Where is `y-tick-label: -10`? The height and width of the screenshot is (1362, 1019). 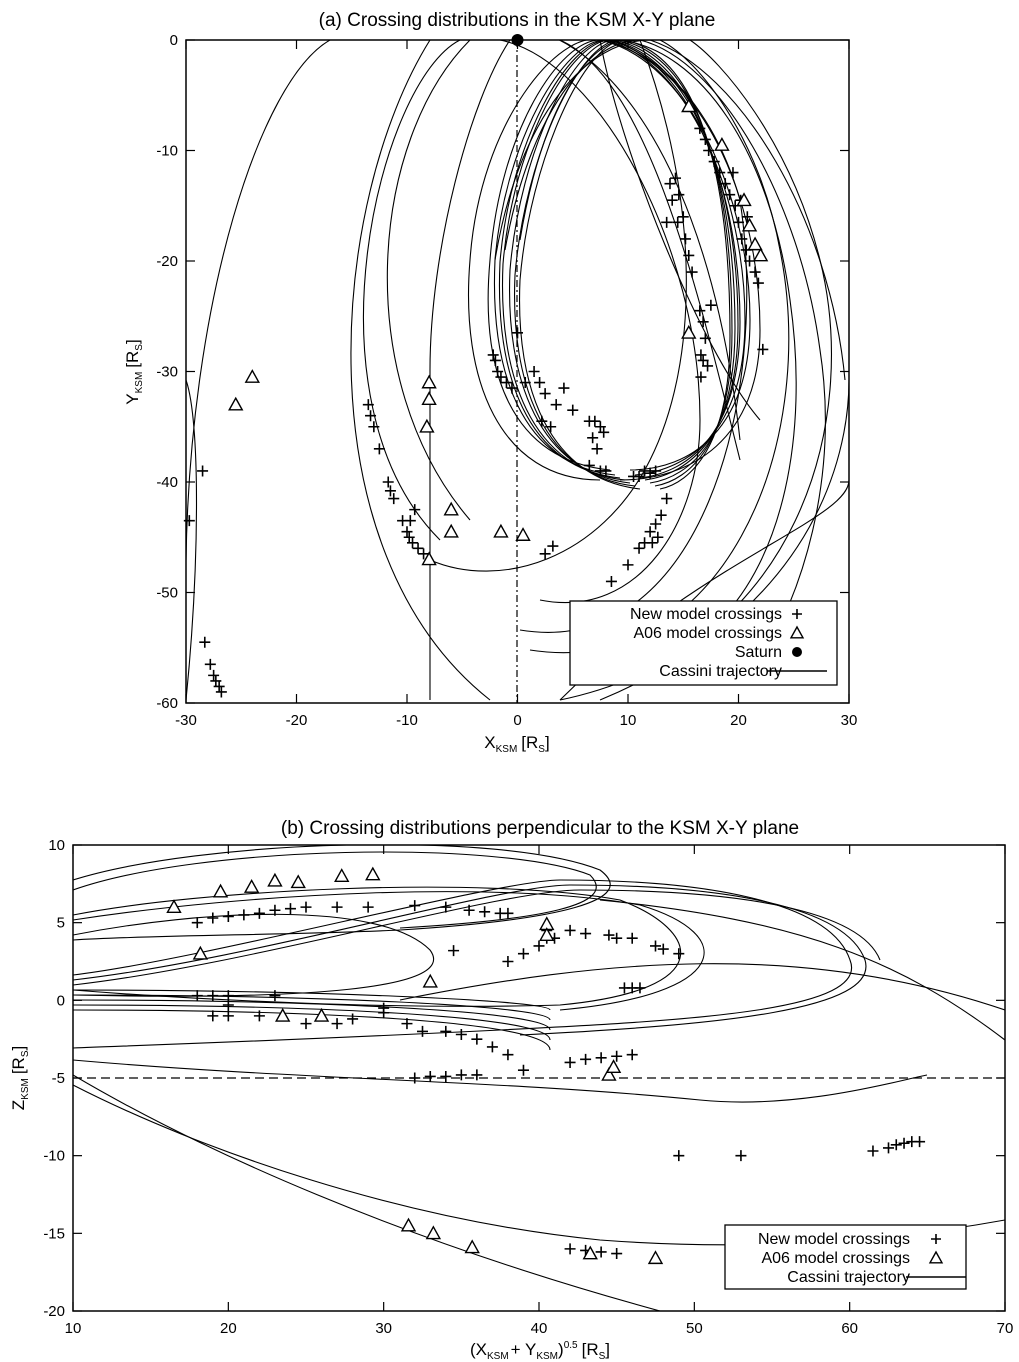 y-tick-label: -10 is located at coordinates (54, 1156).